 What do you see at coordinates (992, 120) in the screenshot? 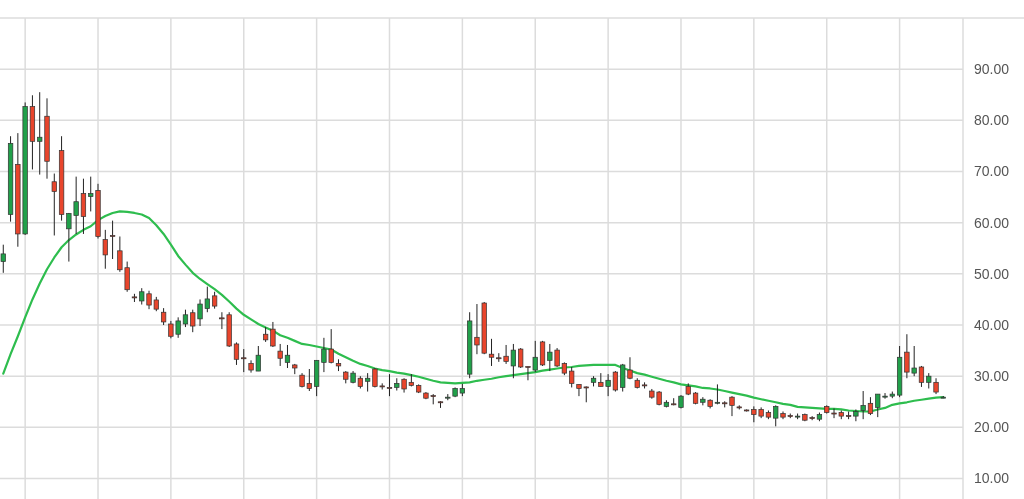
I see `y-tick-label: 80.00` at bounding box center [992, 120].